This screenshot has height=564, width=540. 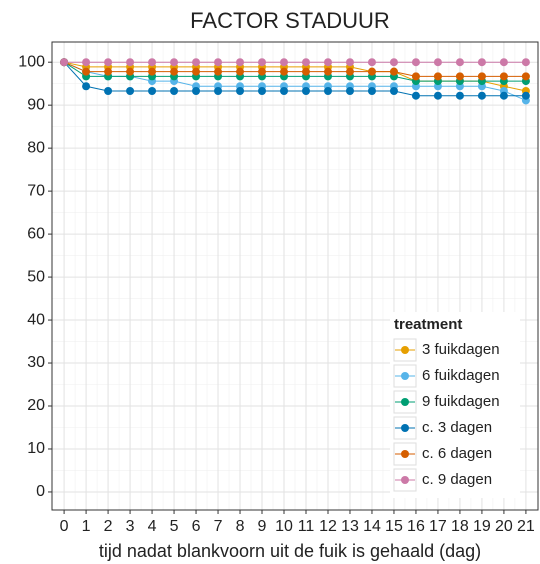 What do you see at coordinates (36, 362) in the screenshot?
I see `y-tick-label: 30` at bounding box center [36, 362].